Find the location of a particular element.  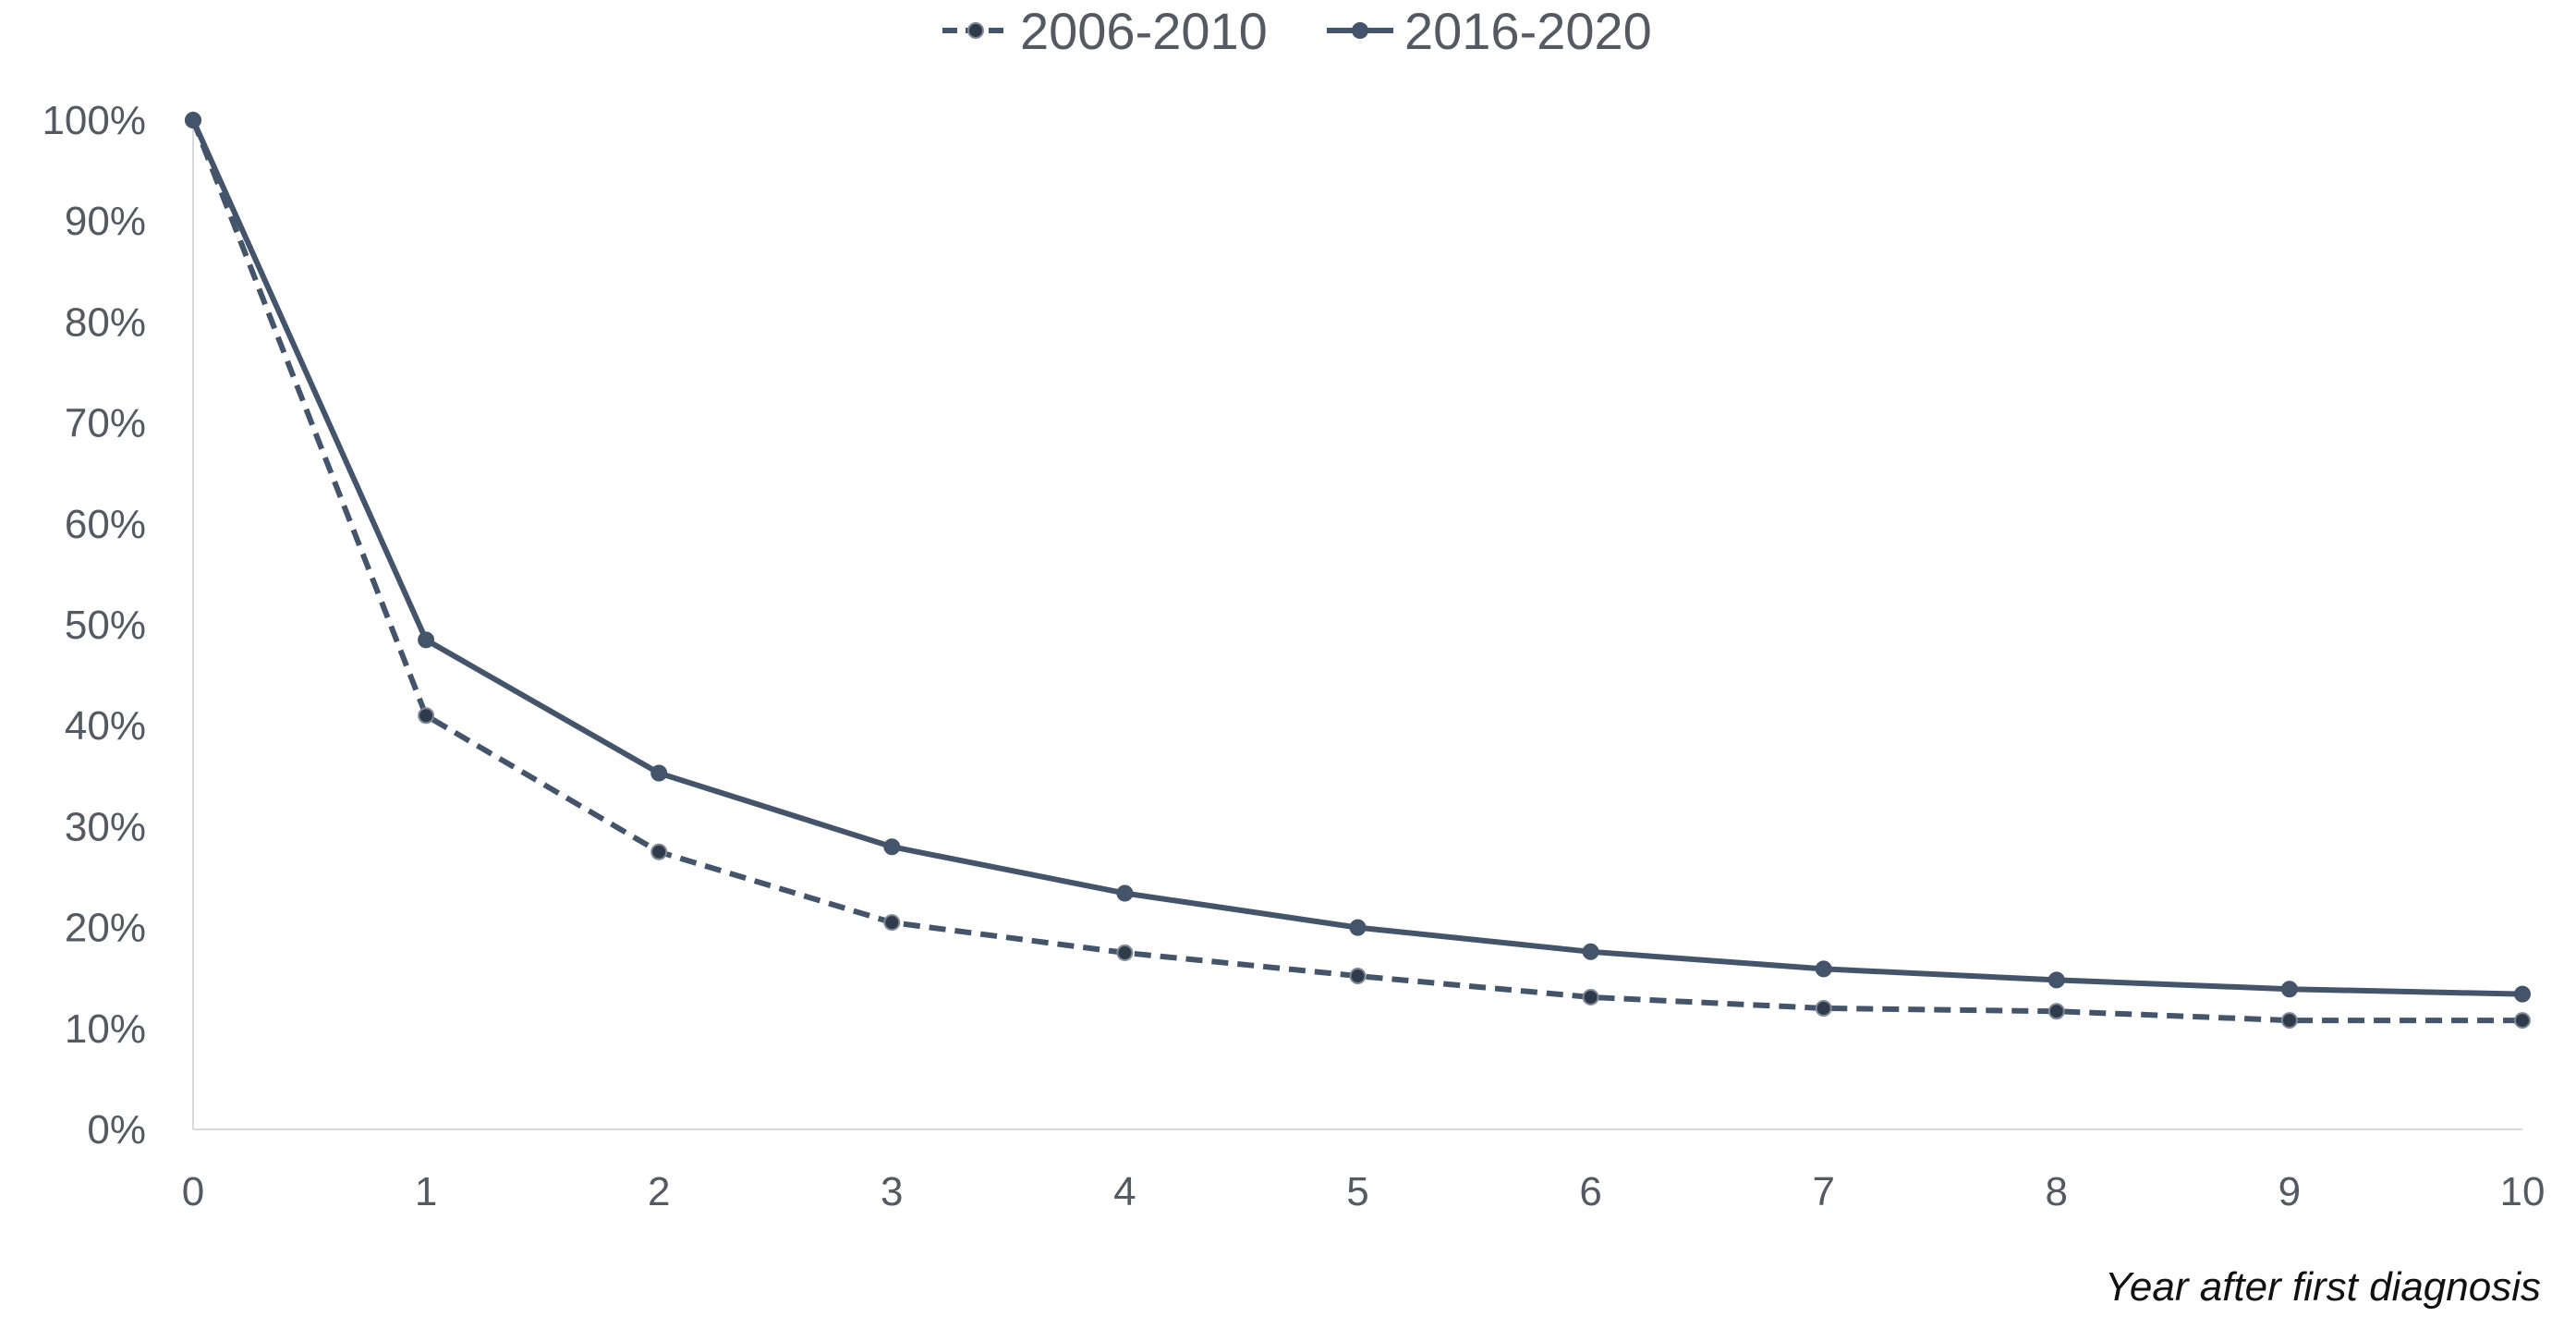

point-2016-2020-x5 is located at coordinates (1358, 927).